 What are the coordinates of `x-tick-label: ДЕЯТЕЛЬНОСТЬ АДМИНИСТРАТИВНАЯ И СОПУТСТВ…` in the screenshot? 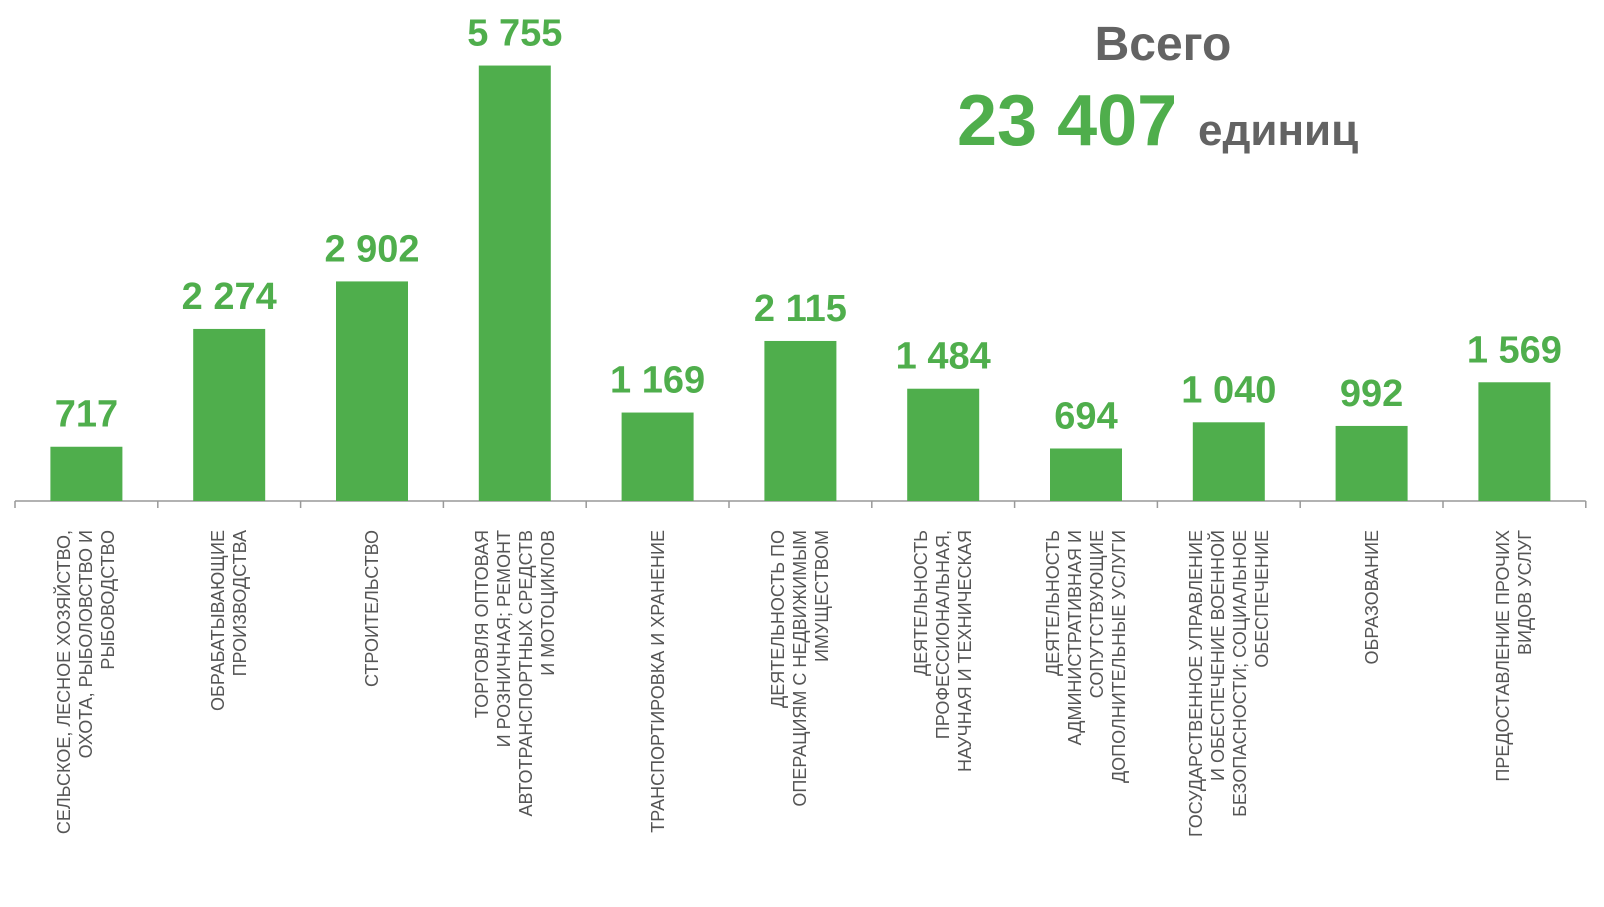 It's located at (1086, 657).